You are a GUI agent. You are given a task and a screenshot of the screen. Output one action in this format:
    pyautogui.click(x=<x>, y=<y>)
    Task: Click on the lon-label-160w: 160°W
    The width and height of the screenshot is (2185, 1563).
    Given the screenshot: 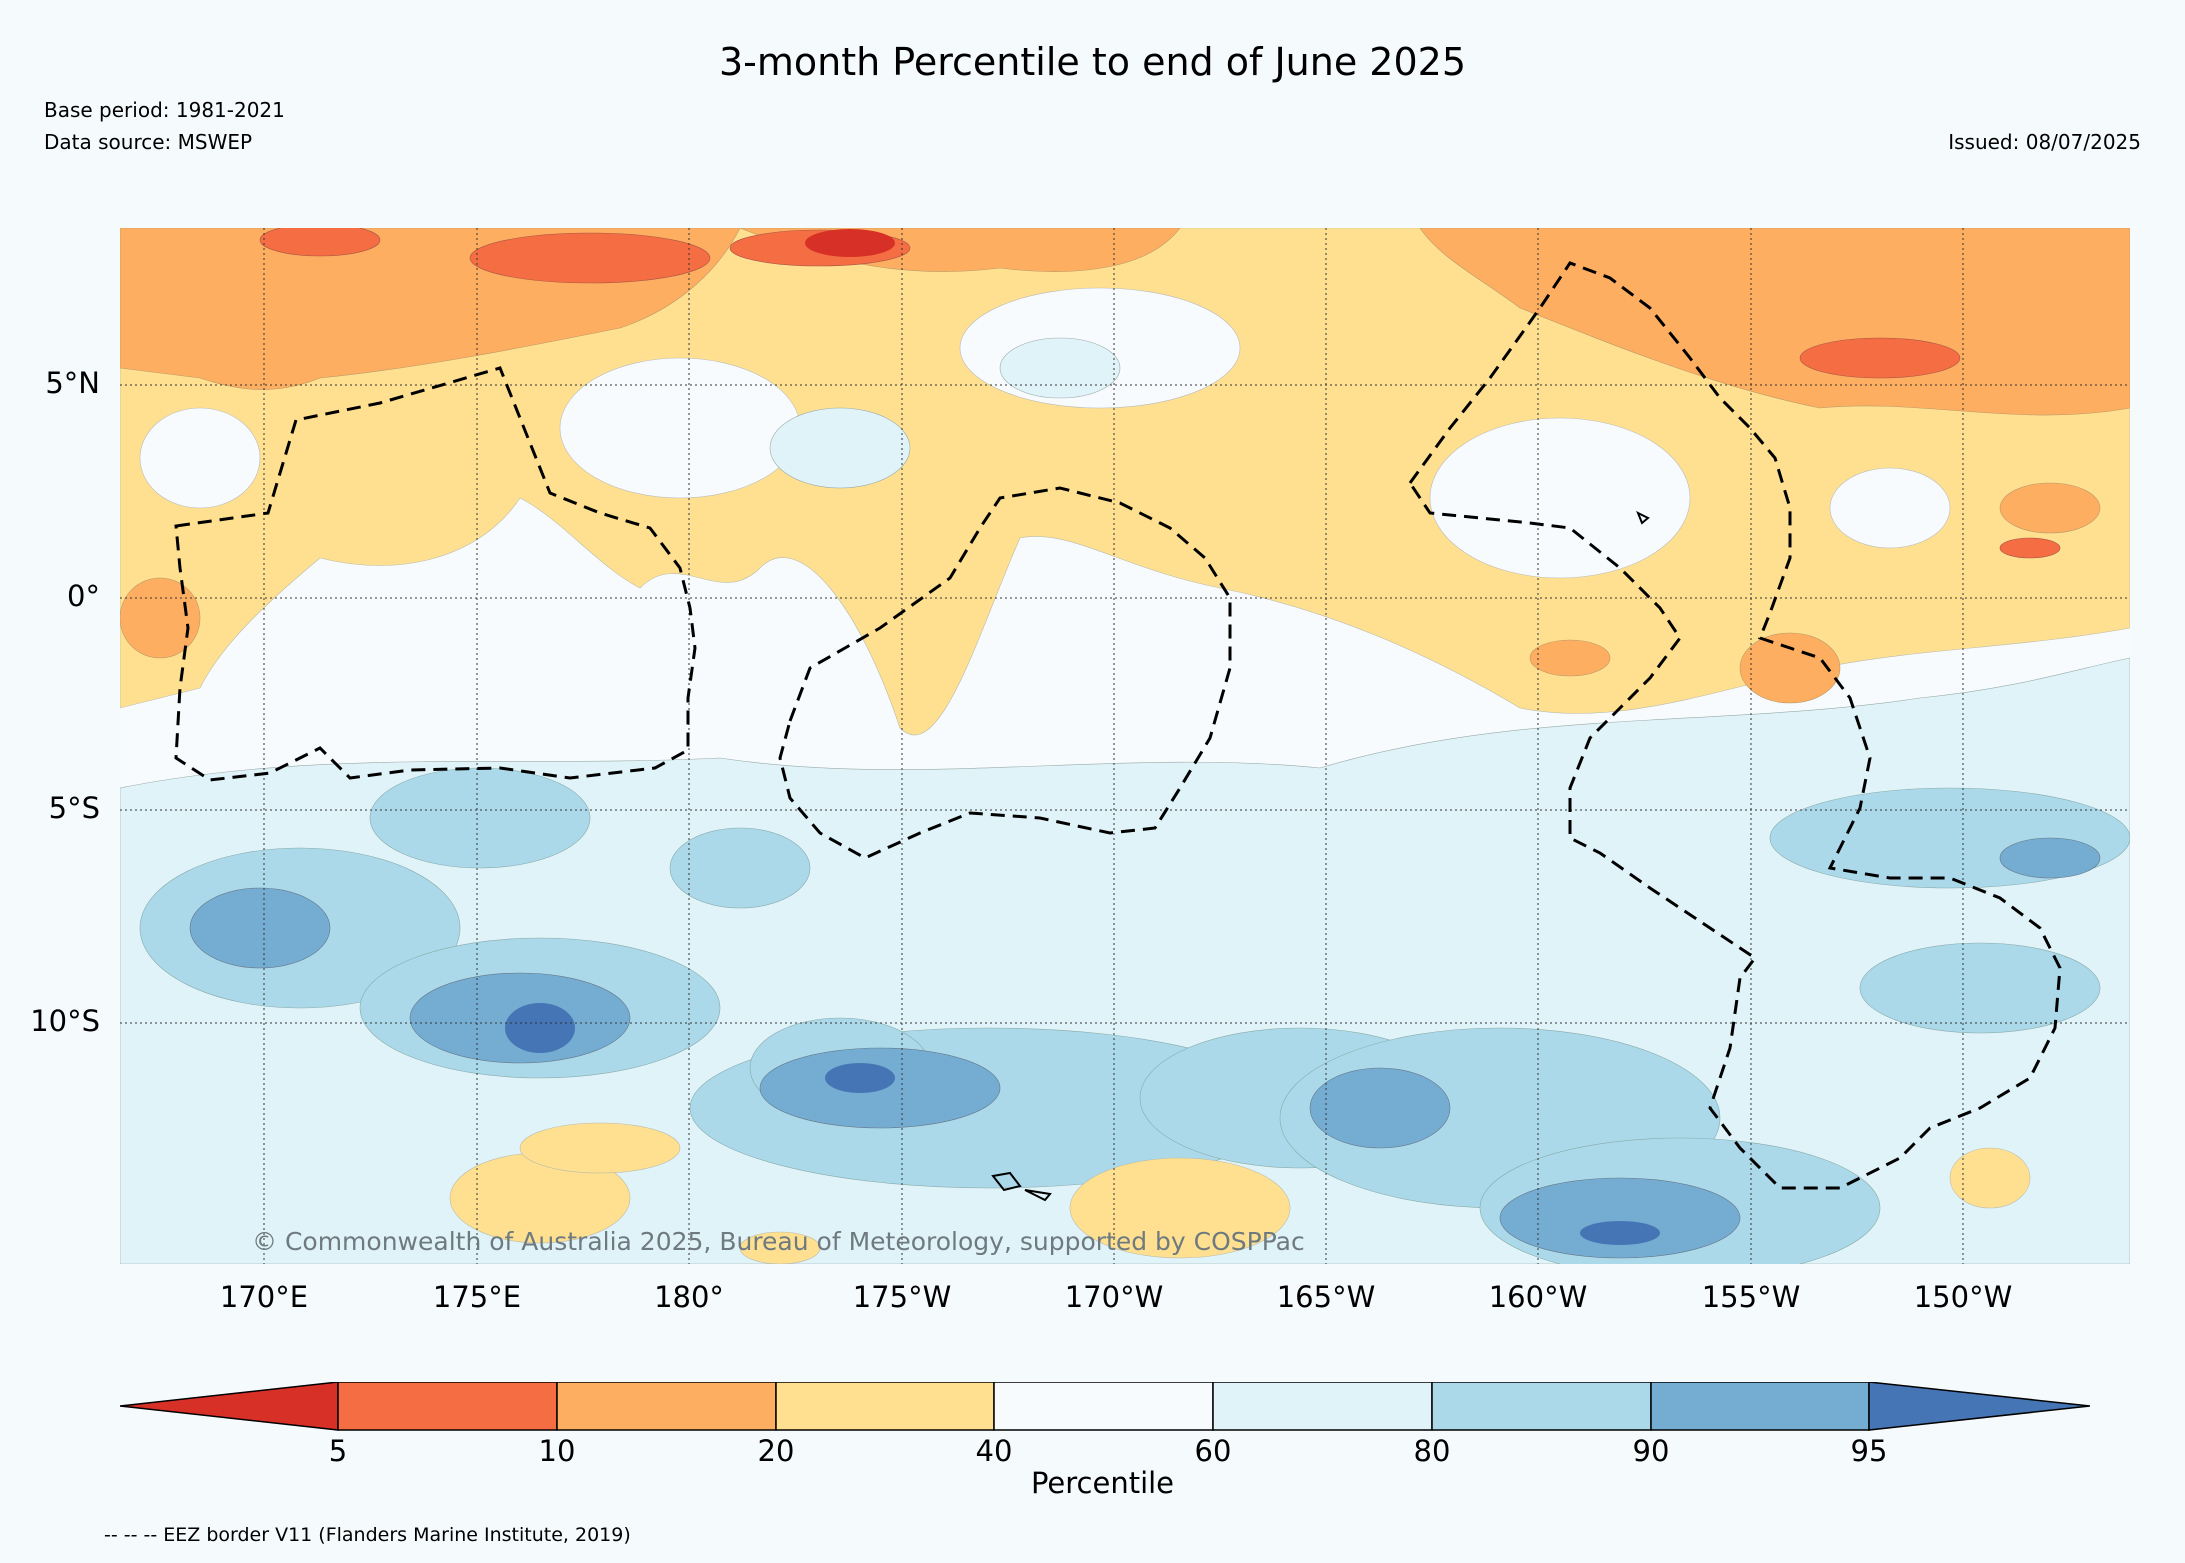 What is the action you would take?
    pyautogui.click(x=1538, y=1297)
    